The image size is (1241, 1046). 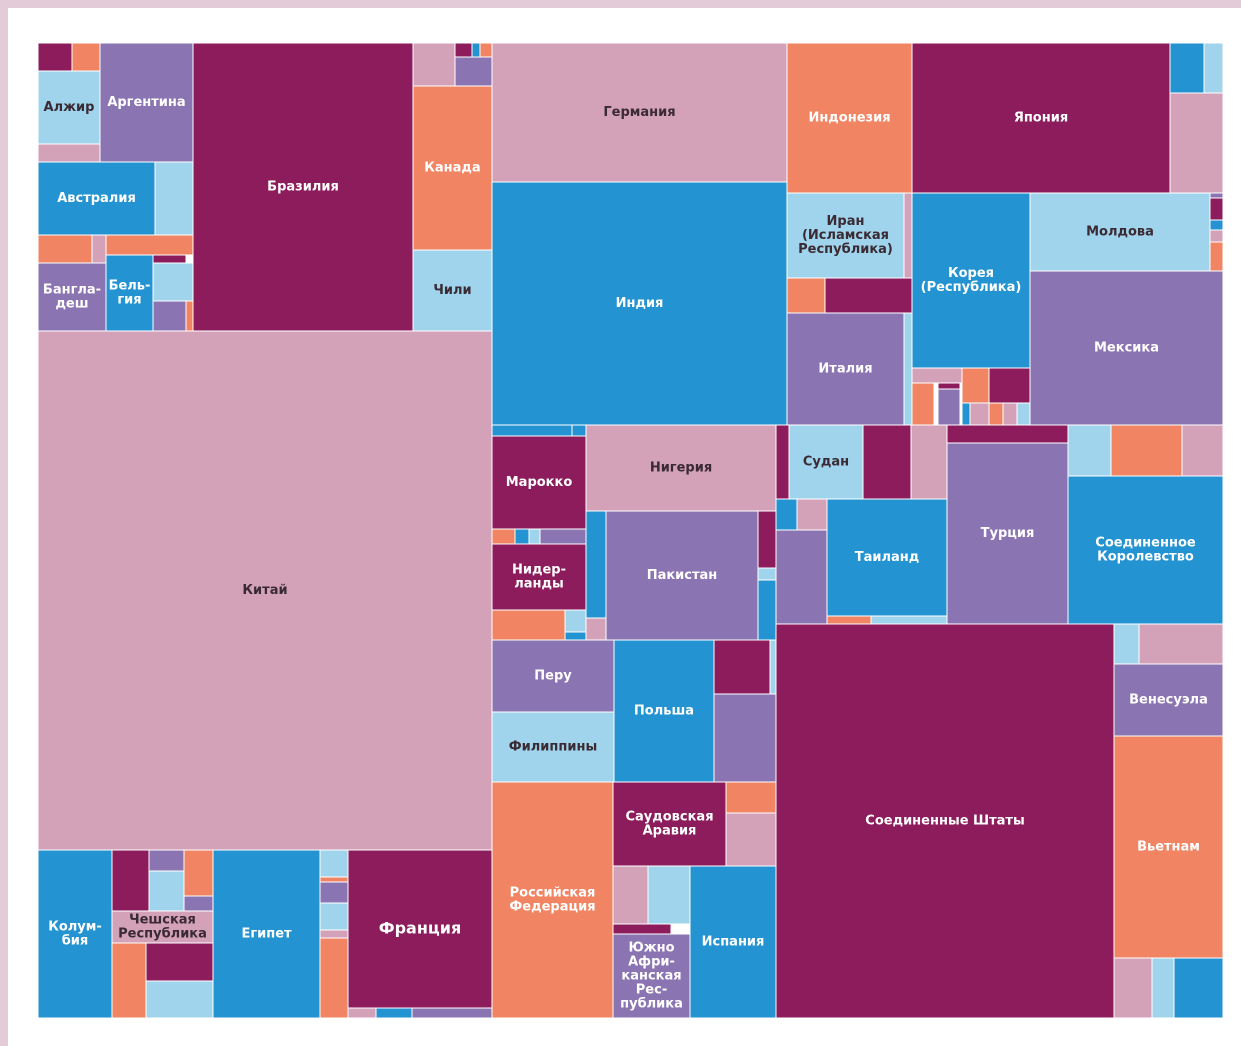 I want to click on tile-label: Аравия, so click(x=670, y=831).